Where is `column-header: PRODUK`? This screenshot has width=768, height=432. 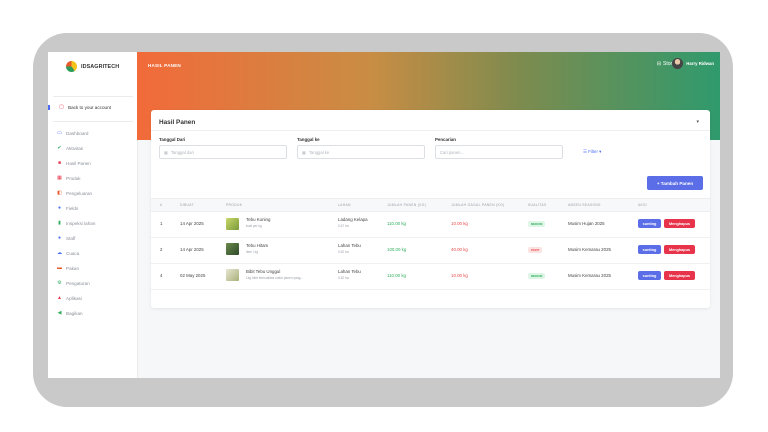 column-header: PRODUK is located at coordinates (234, 205).